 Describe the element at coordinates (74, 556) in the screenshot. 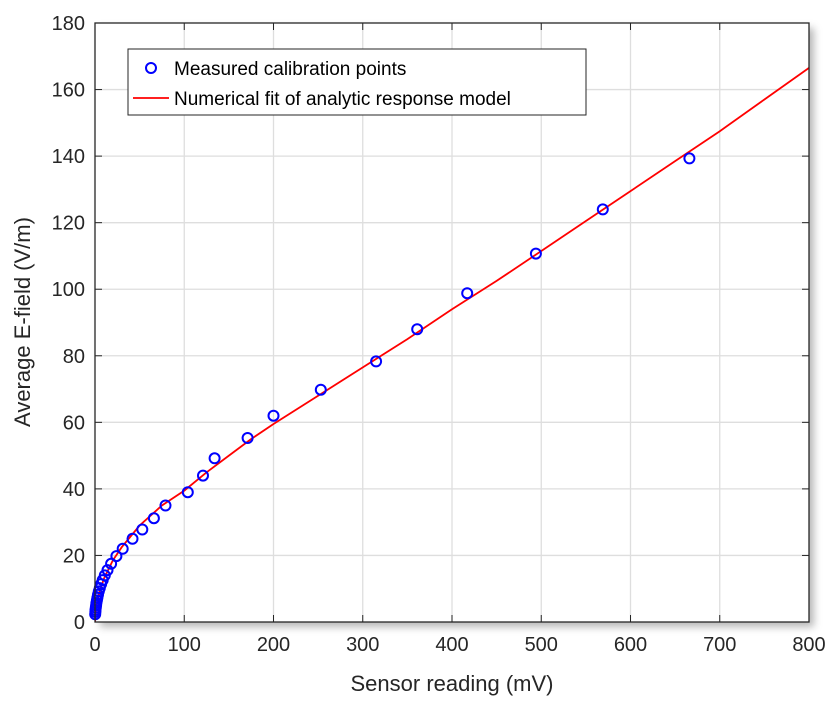

I see `y-tick-label: 20` at that location.